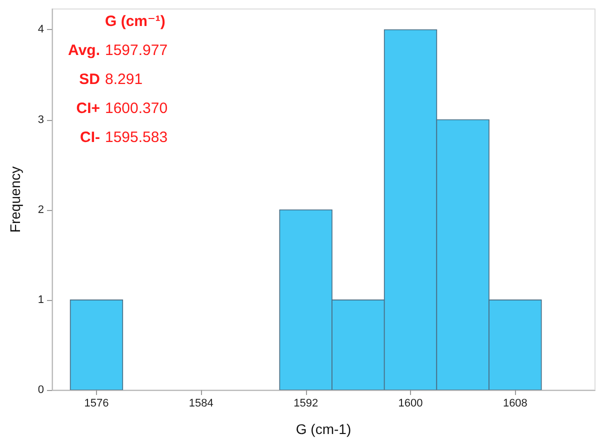 This screenshot has width=602, height=442. Describe the element at coordinates (324, 429) in the screenshot. I see `x-axis-title: G (cm-1)` at that location.